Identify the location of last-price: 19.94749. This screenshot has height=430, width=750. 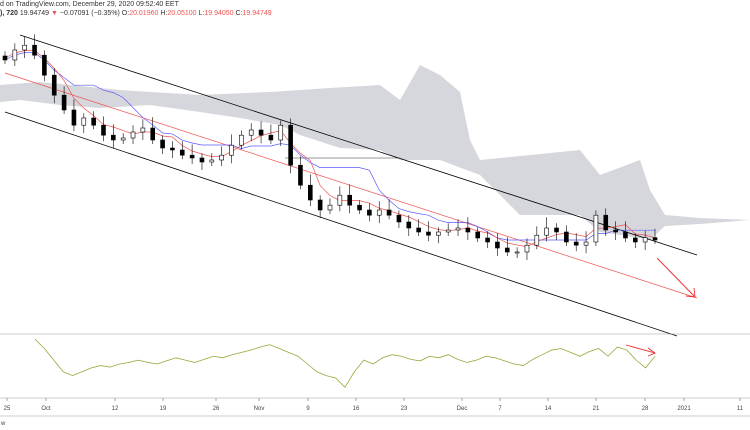
(34, 13).